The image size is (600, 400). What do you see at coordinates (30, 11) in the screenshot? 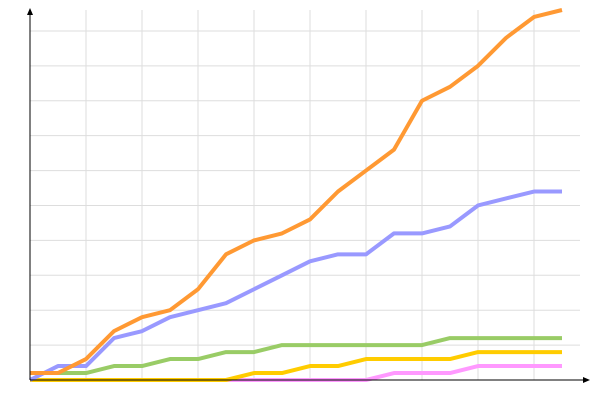
I see `y-axis-arrow` at bounding box center [30, 11].